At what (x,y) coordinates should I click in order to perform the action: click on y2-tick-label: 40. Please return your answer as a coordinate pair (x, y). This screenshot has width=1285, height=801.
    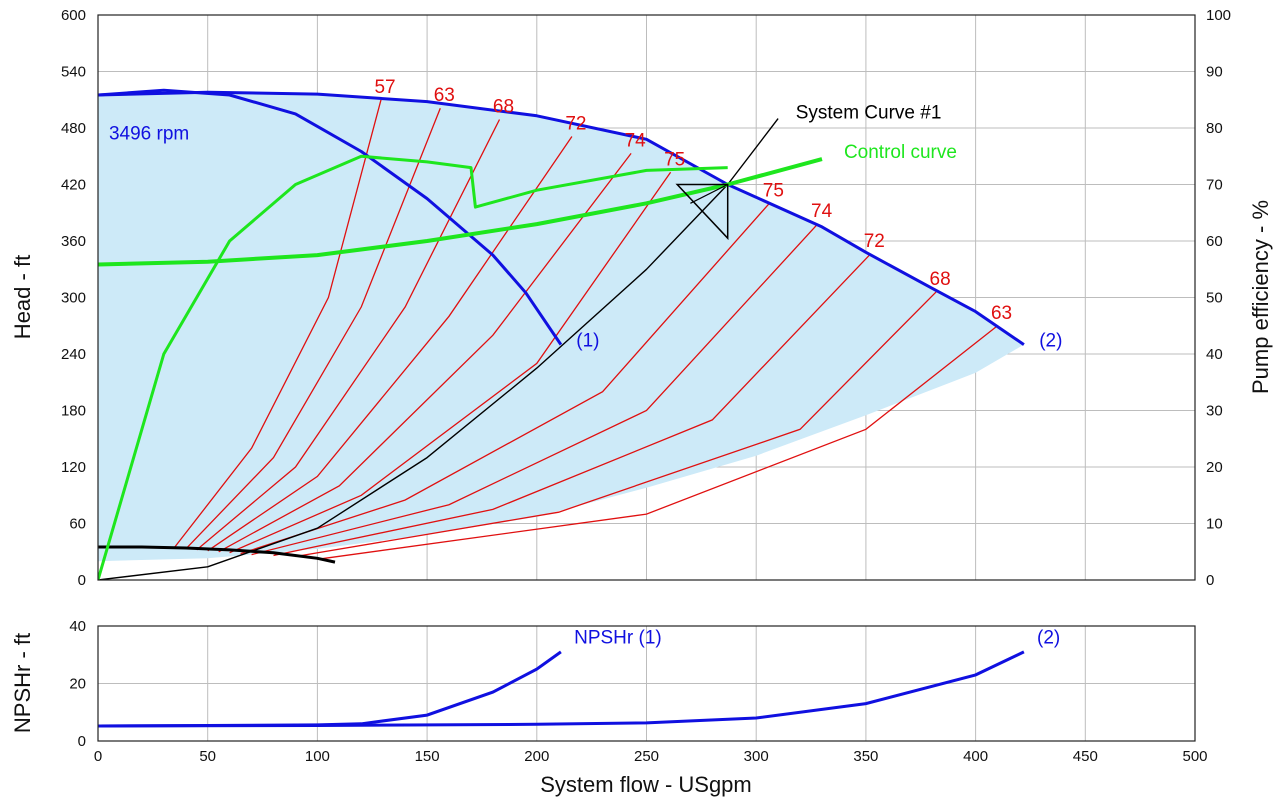
    Looking at the image, I should click on (1214, 354).